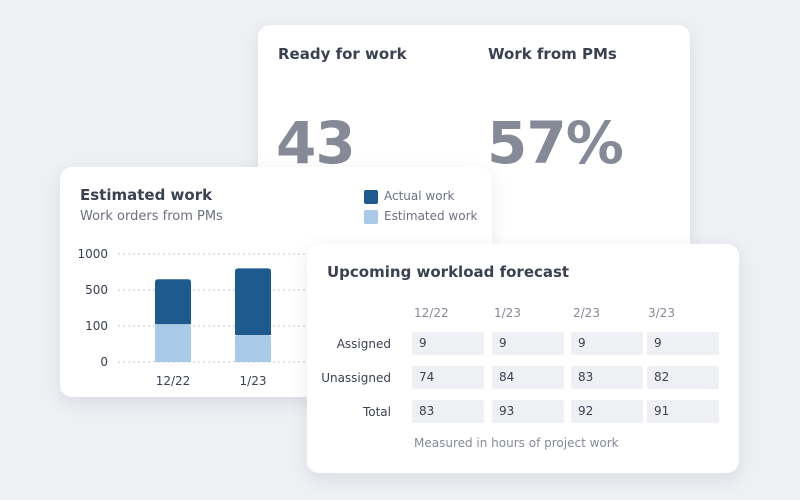  I want to click on row-label-unassigned: Unassigned, so click(356, 378).